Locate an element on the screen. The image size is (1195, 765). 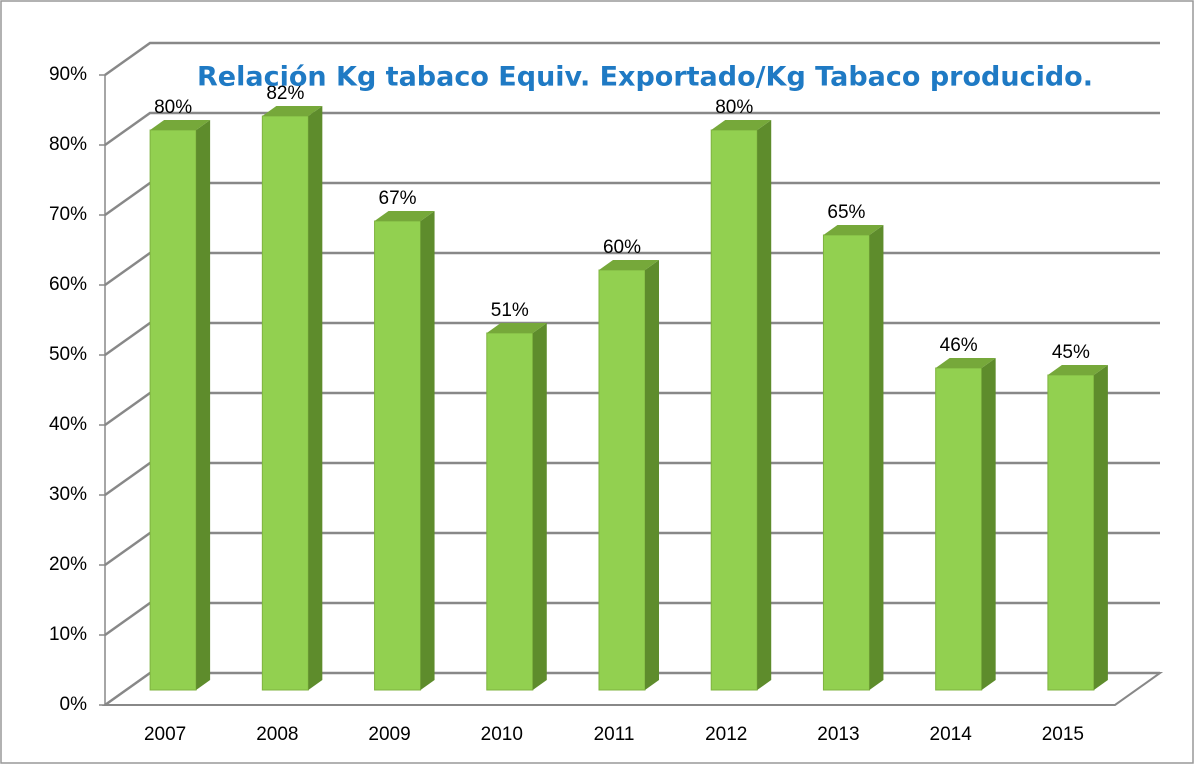
y-tick-label: 90% is located at coordinates (68, 74).